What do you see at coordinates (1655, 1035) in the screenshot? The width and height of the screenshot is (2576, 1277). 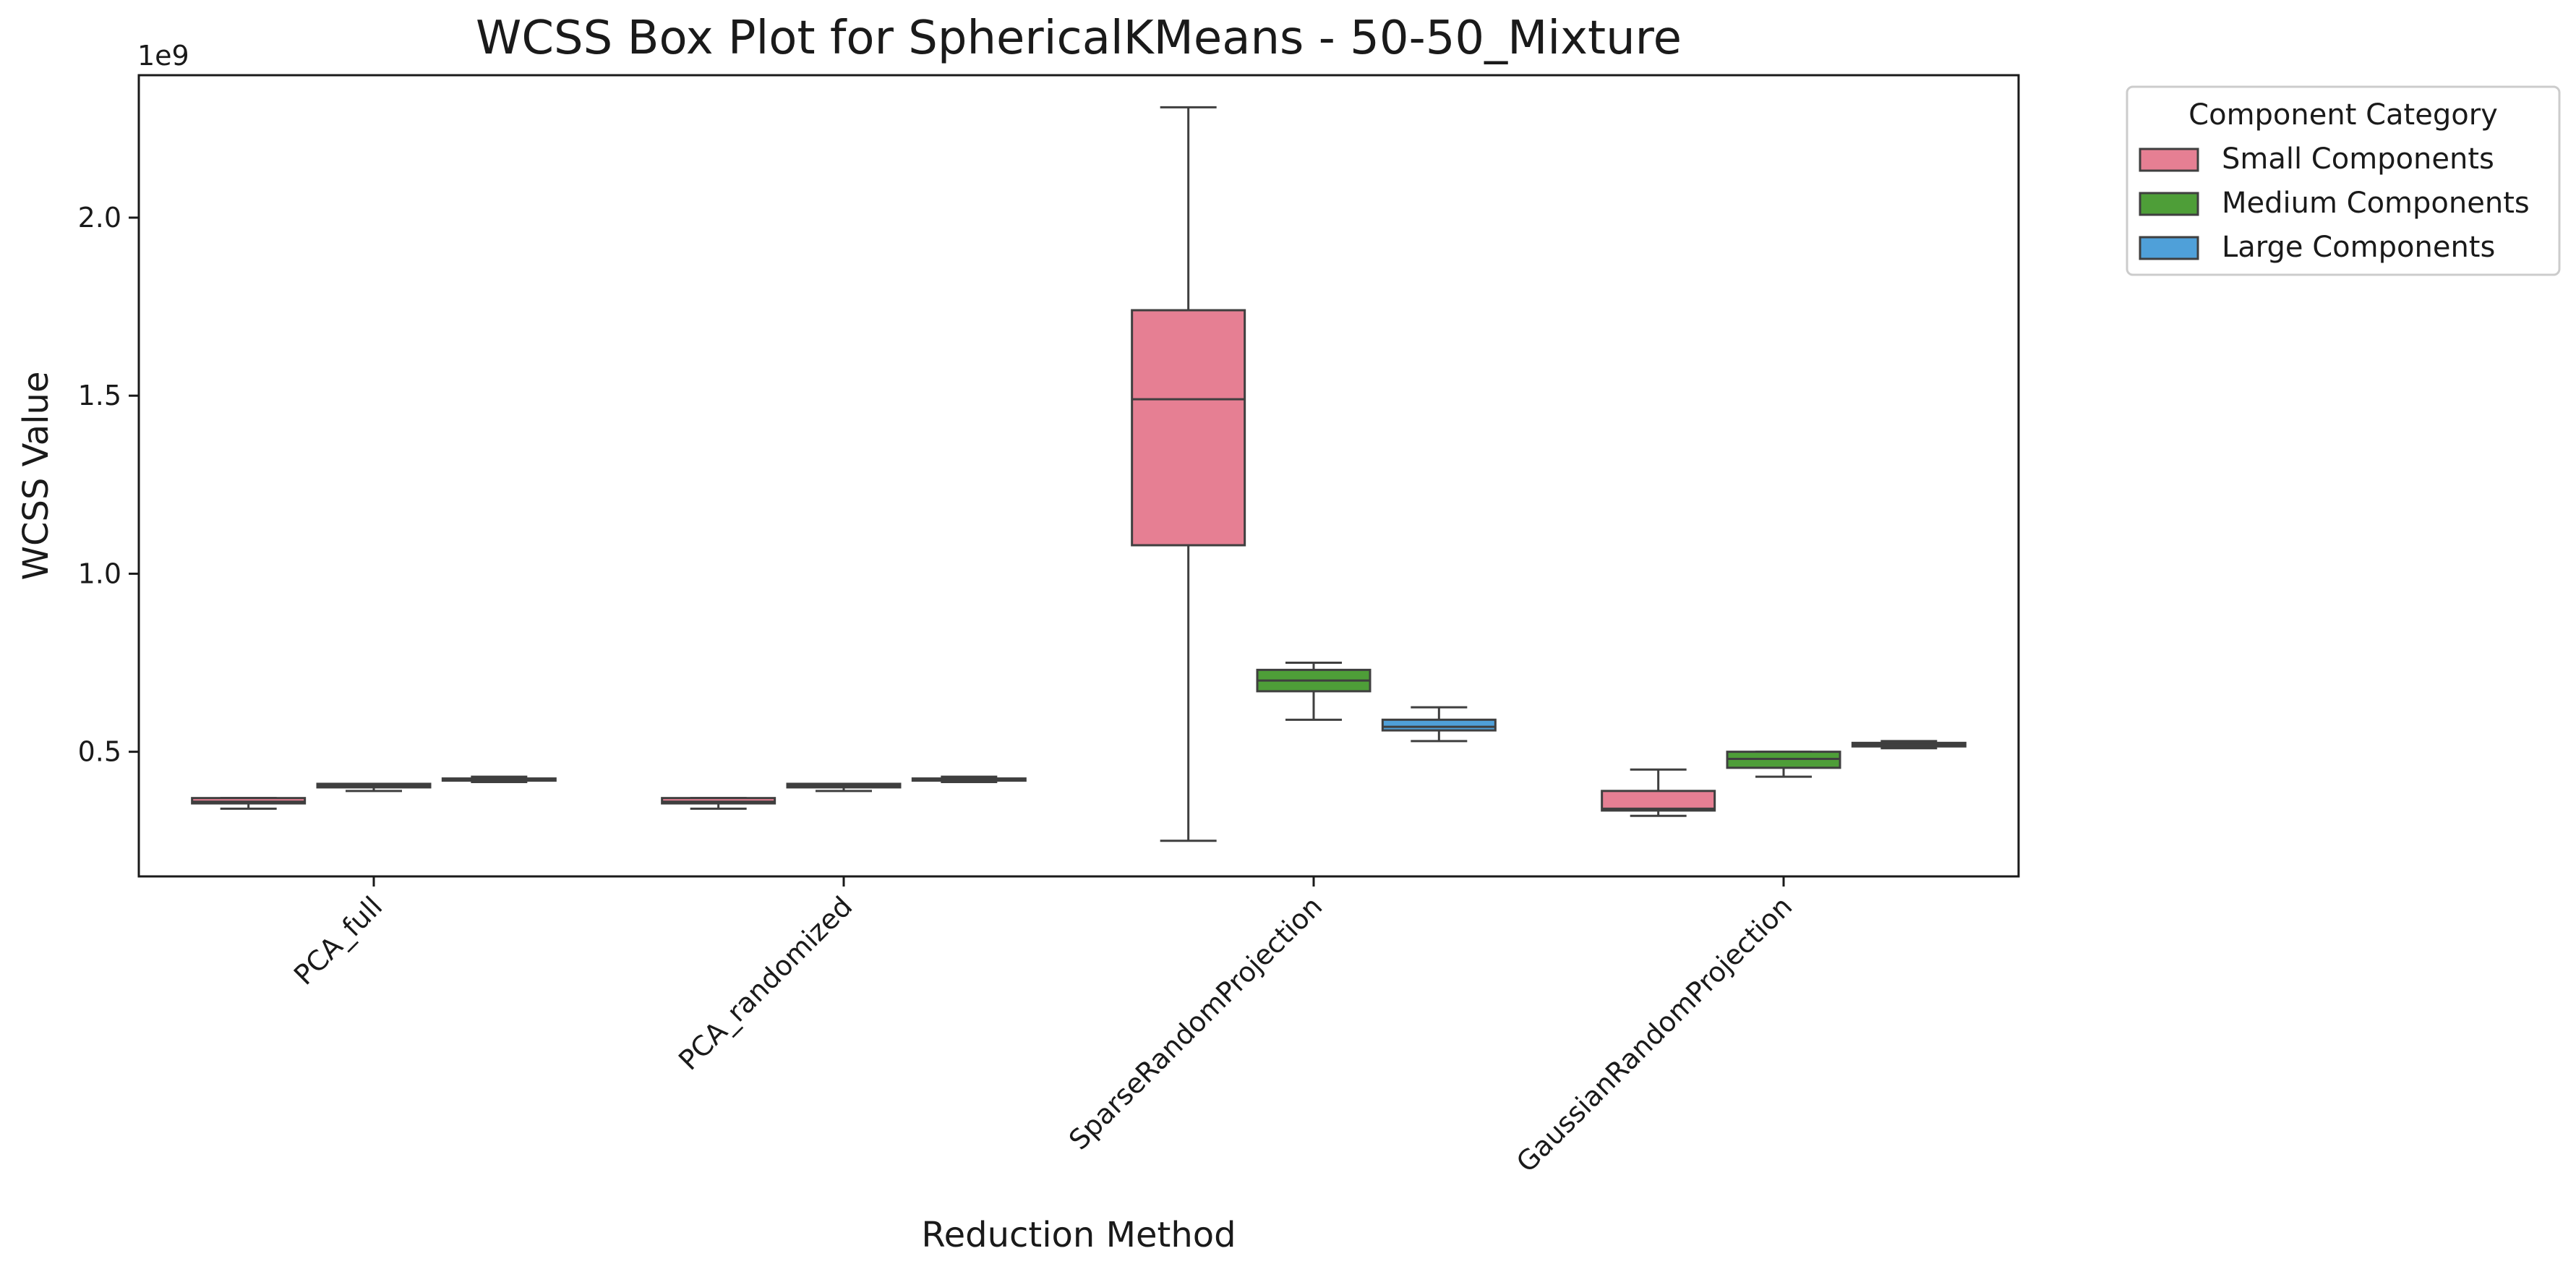 I see `x-tick-label: GaussianRandomProjection` at bounding box center [1655, 1035].